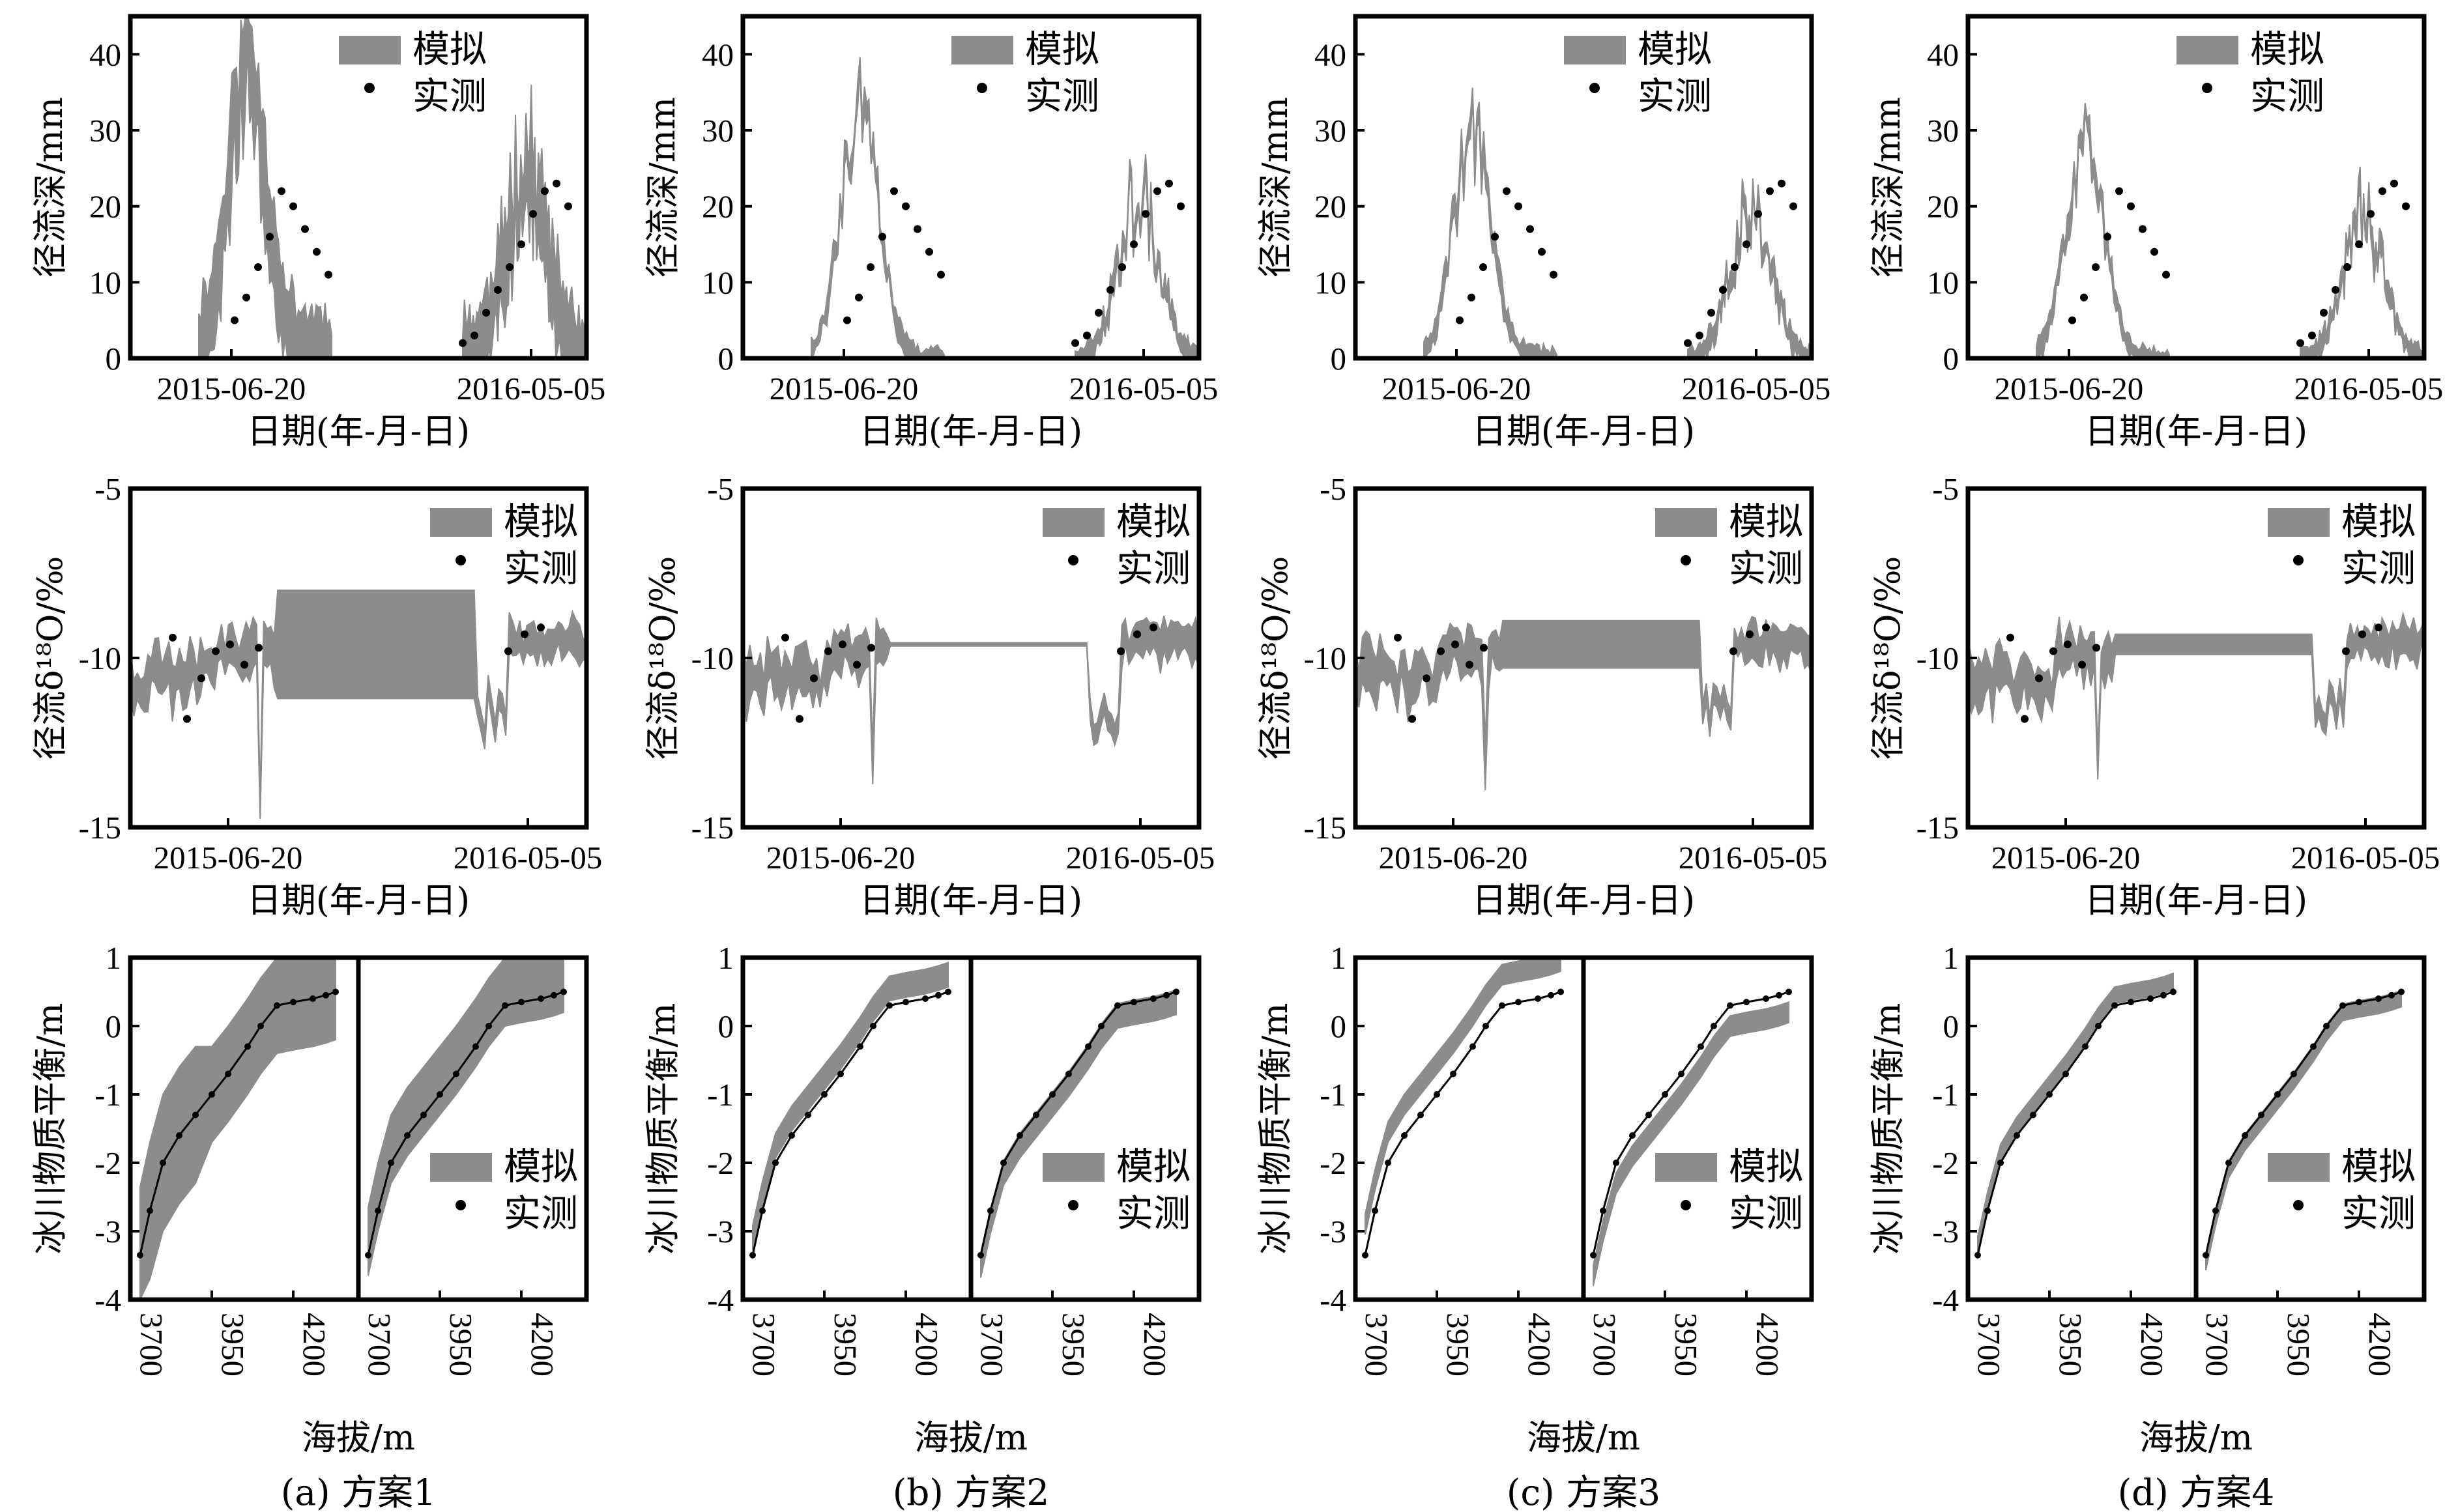  Describe the element at coordinates (2299, 522) in the screenshot. I see `isotope-legend-sim-swatch` at that location.